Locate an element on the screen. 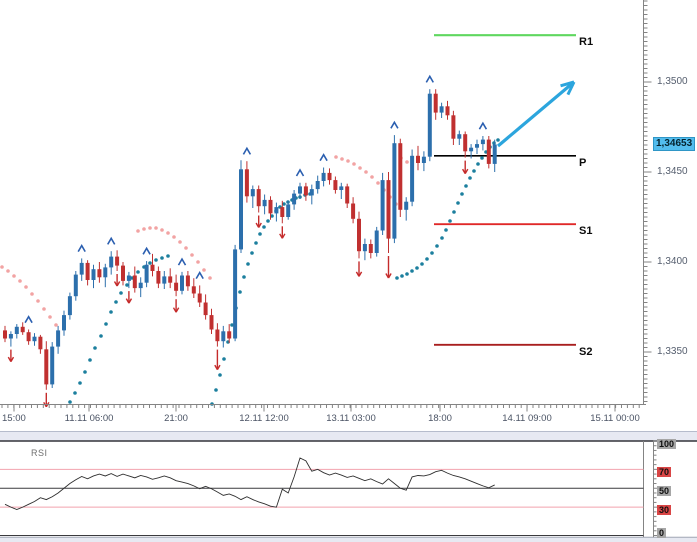 This screenshot has height=542, width=697. time-axis-label: 15.11 00:00 is located at coordinates (615, 418).